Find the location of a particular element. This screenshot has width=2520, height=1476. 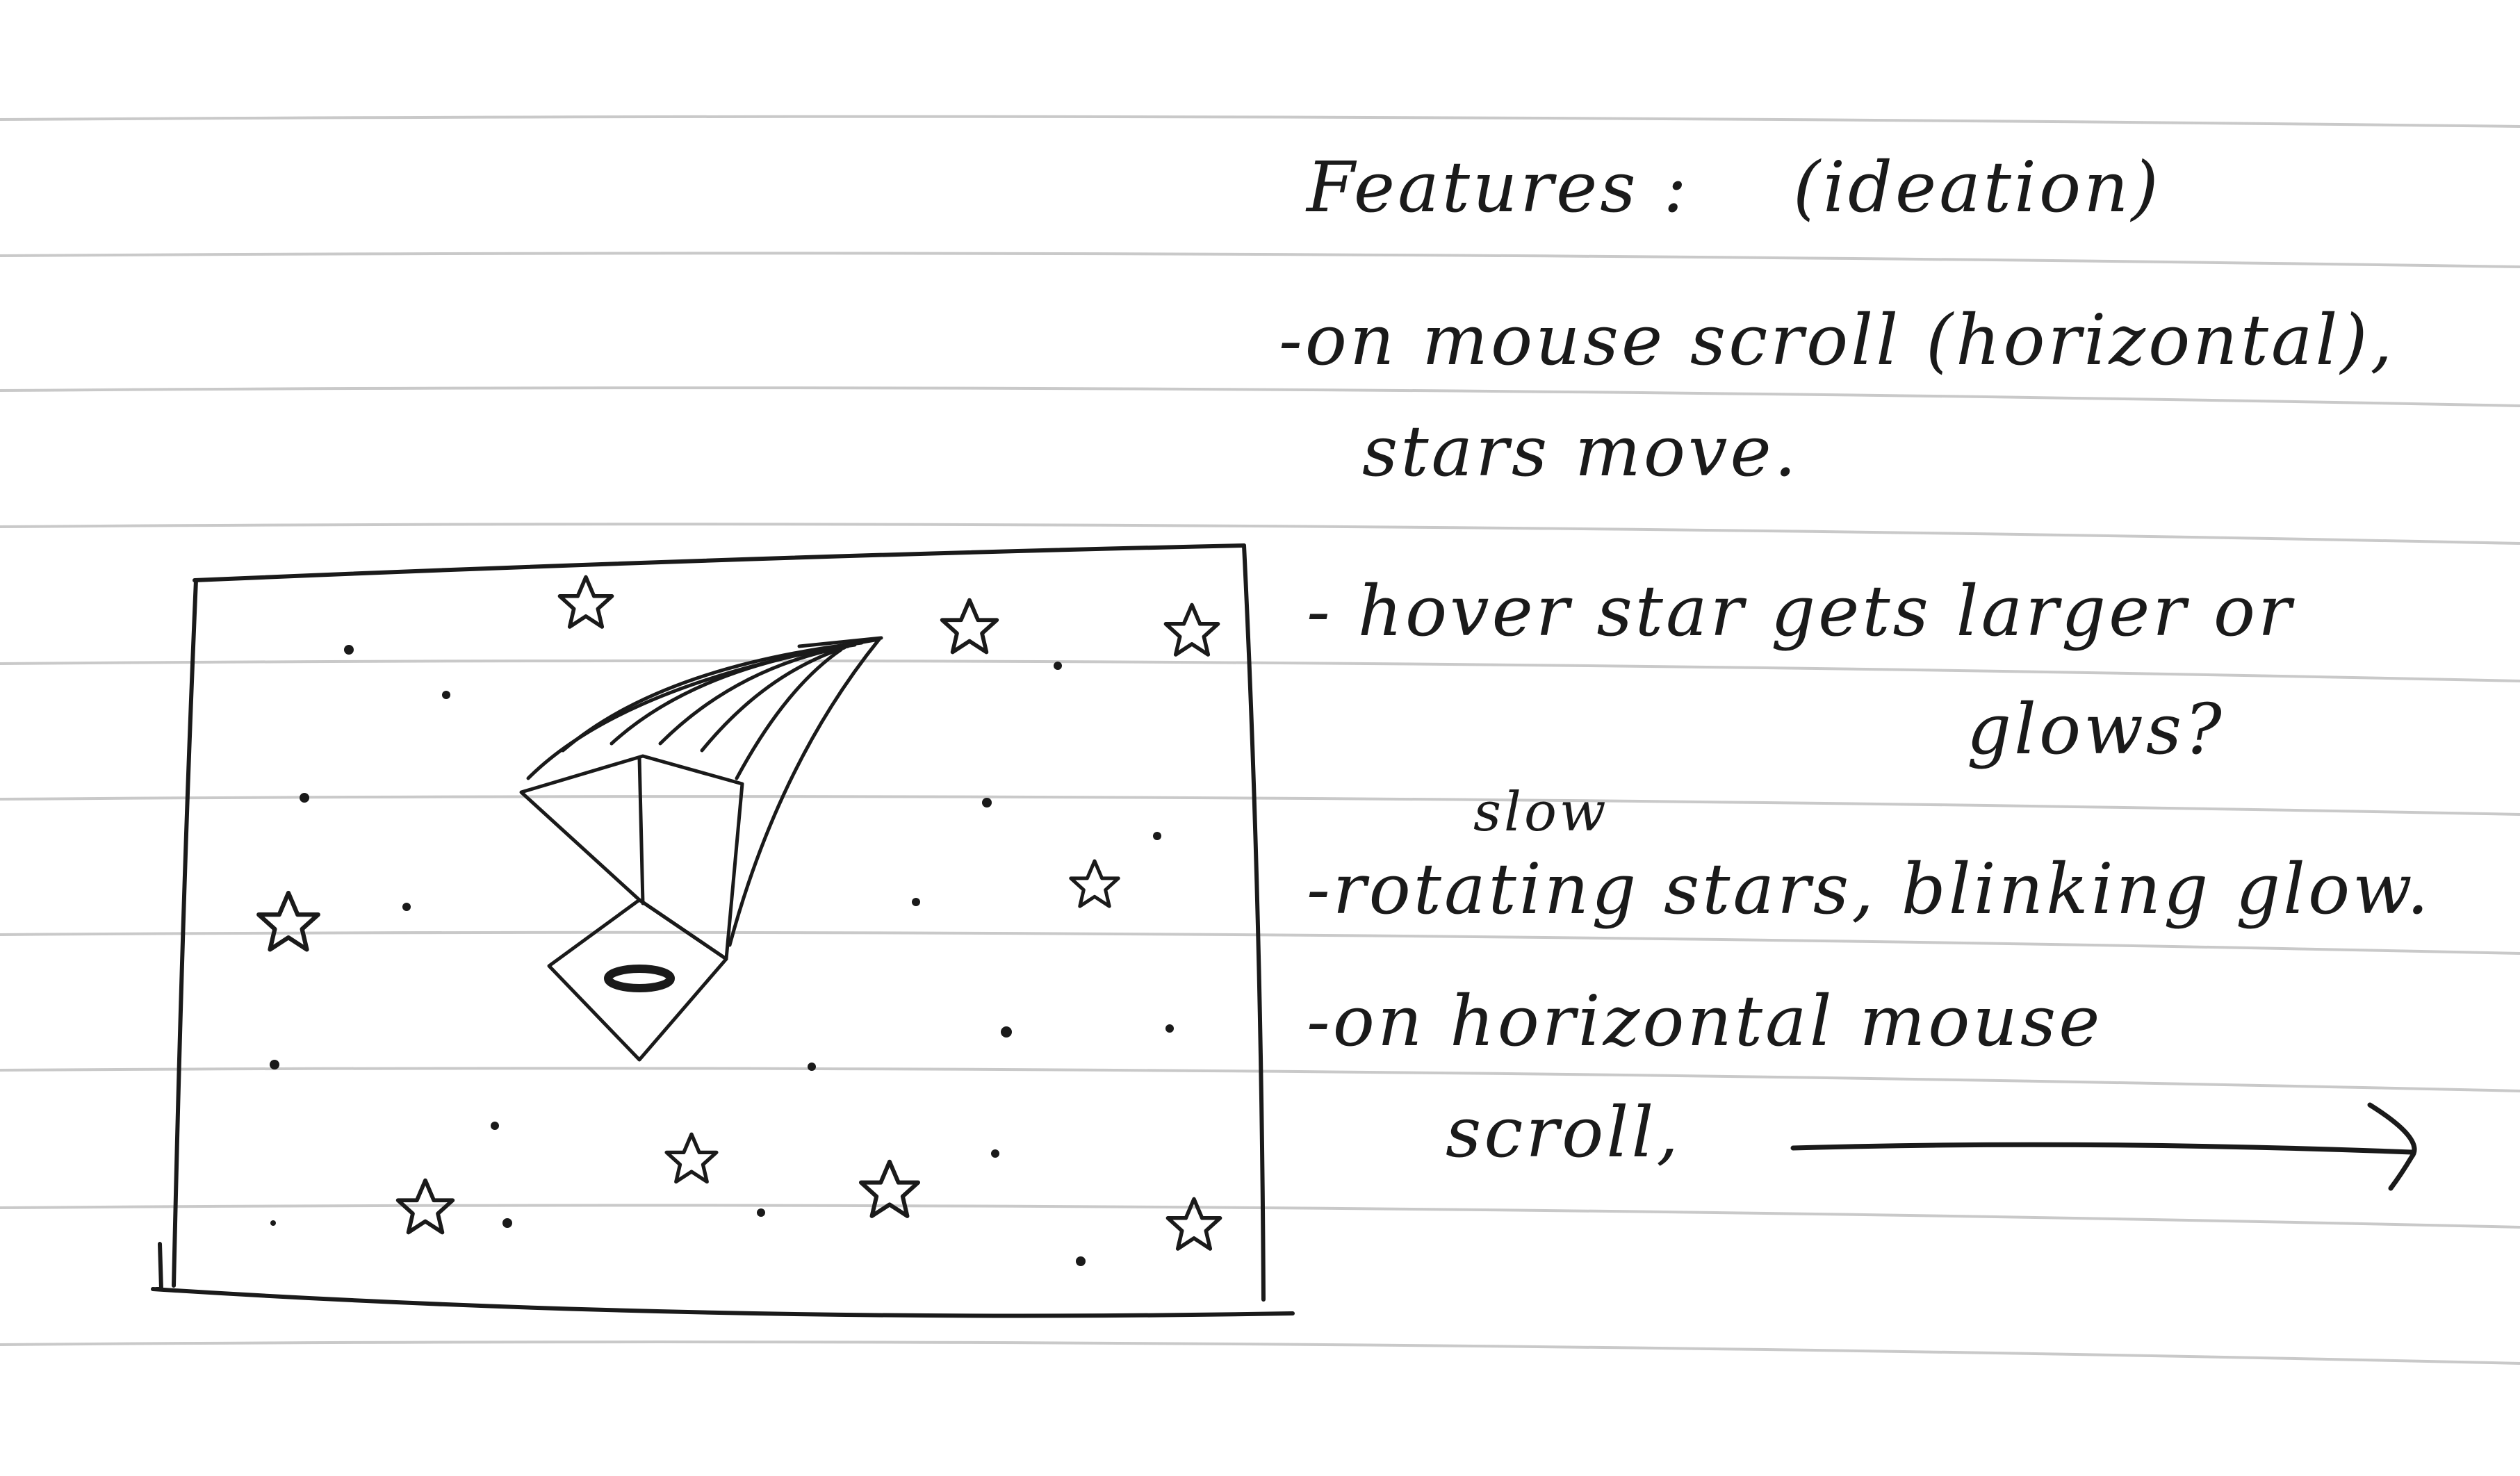

feature-1-line-1: -on mouse scroll (horizontal), is located at coordinates (1838, 340).